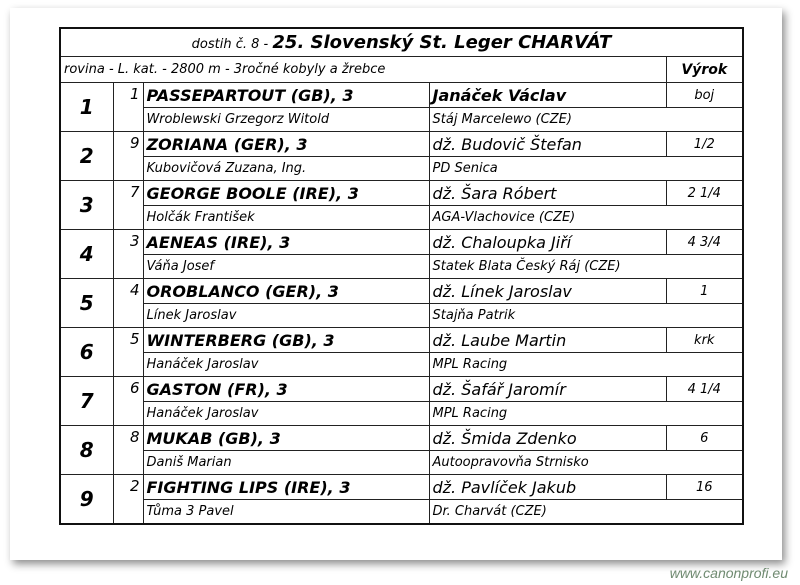 The image size is (800, 585). Describe the element at coordinates (286, 512) in the screenshot. I see `trainer: Tůma 3 Pavel` at that location.